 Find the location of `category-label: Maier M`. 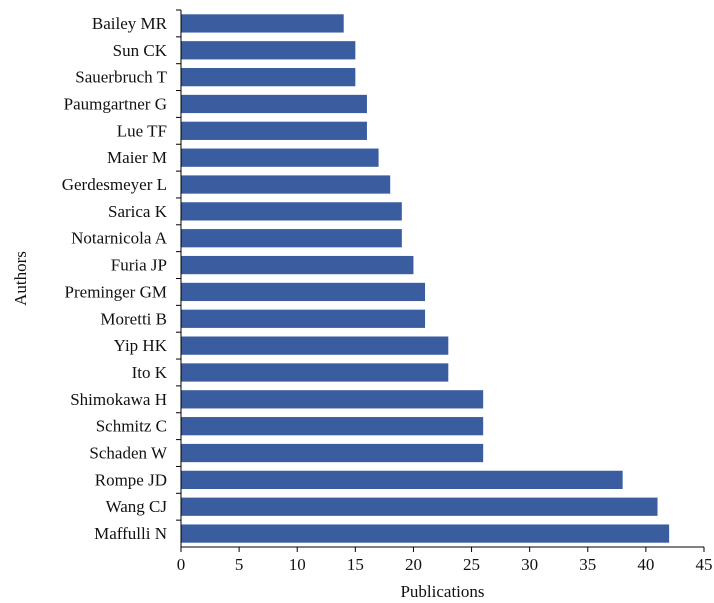

category-label: Maier M is located at coordinates (137, 157).